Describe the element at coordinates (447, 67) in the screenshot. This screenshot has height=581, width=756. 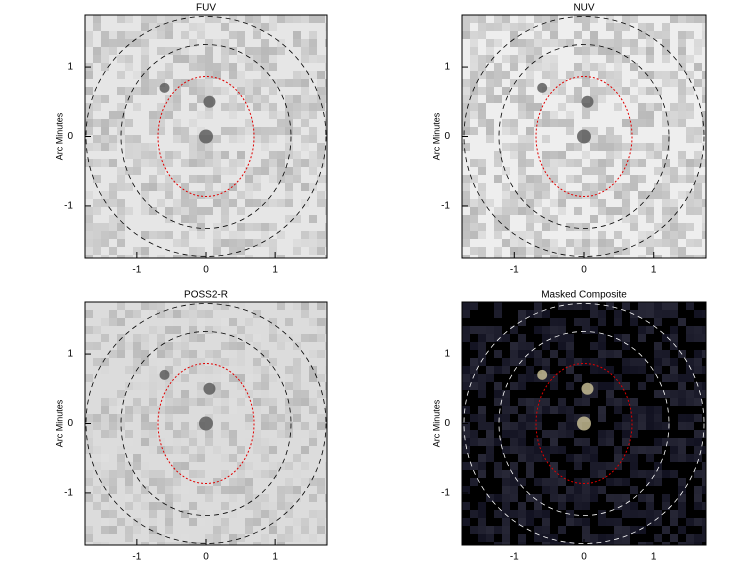
I see `y-tick-label: 1` at that location.